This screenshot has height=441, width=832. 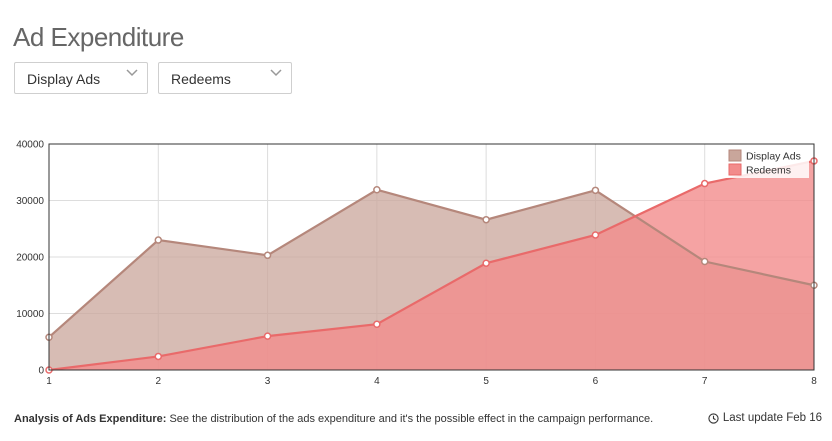 What do you see at coordinates (159, 381) in the screenshot?
I see `x-tick-label: 2` at bounding box center [159, 381].